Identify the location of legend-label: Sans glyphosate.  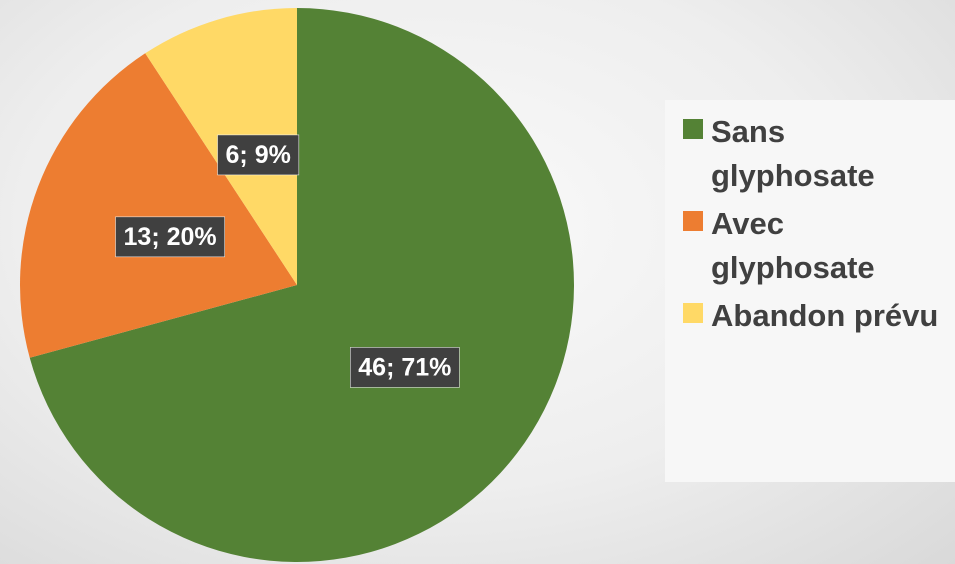
(793, 153).